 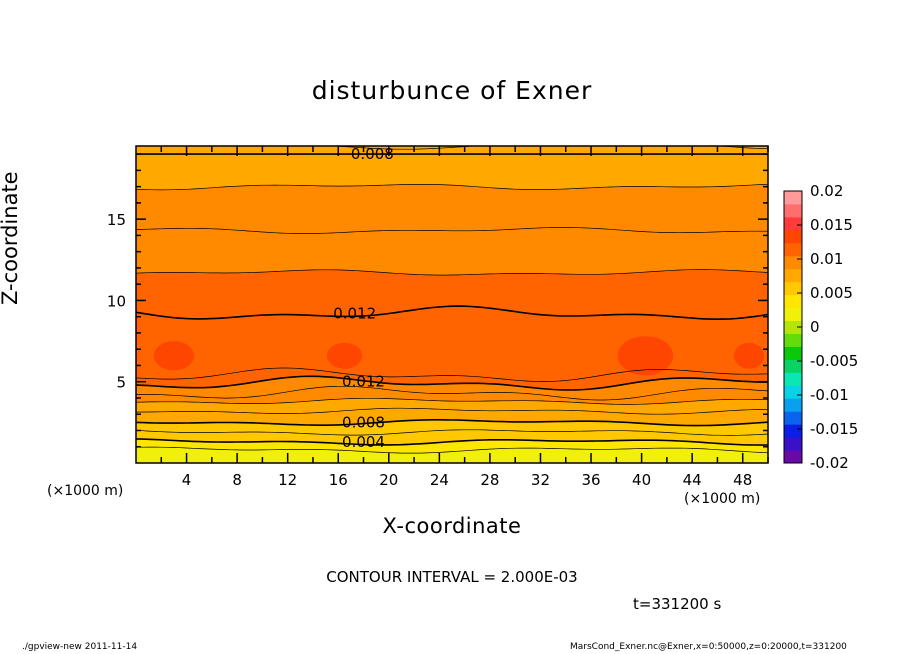 What do you see at coordinates (85, 491) in the screenshot?
I see `x-unit-left: (×1000 m)` at bounding box center [85, 491].